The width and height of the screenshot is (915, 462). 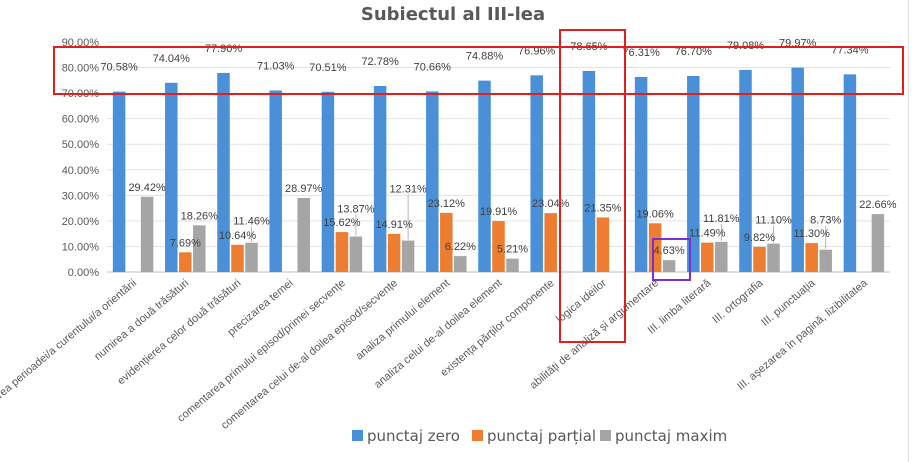 What do you see at coordinates (908, 231) in the screenshot?
I see `border-line` at bounding box center [908, 231].